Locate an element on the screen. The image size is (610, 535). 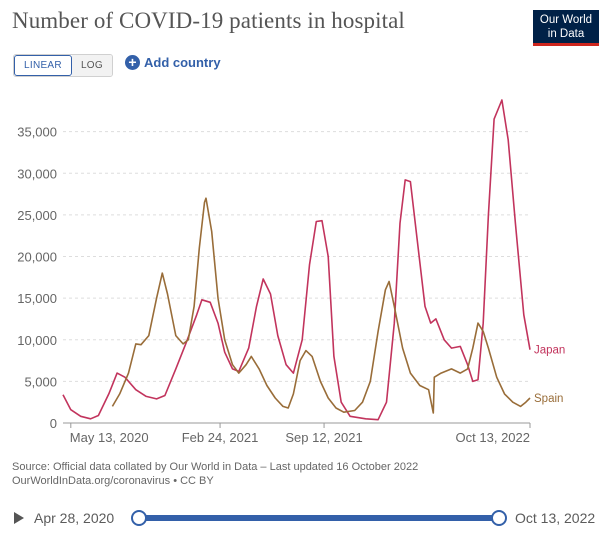
timeline-start-label: Apr 28, 2020 is located at coordinates (74, 518).